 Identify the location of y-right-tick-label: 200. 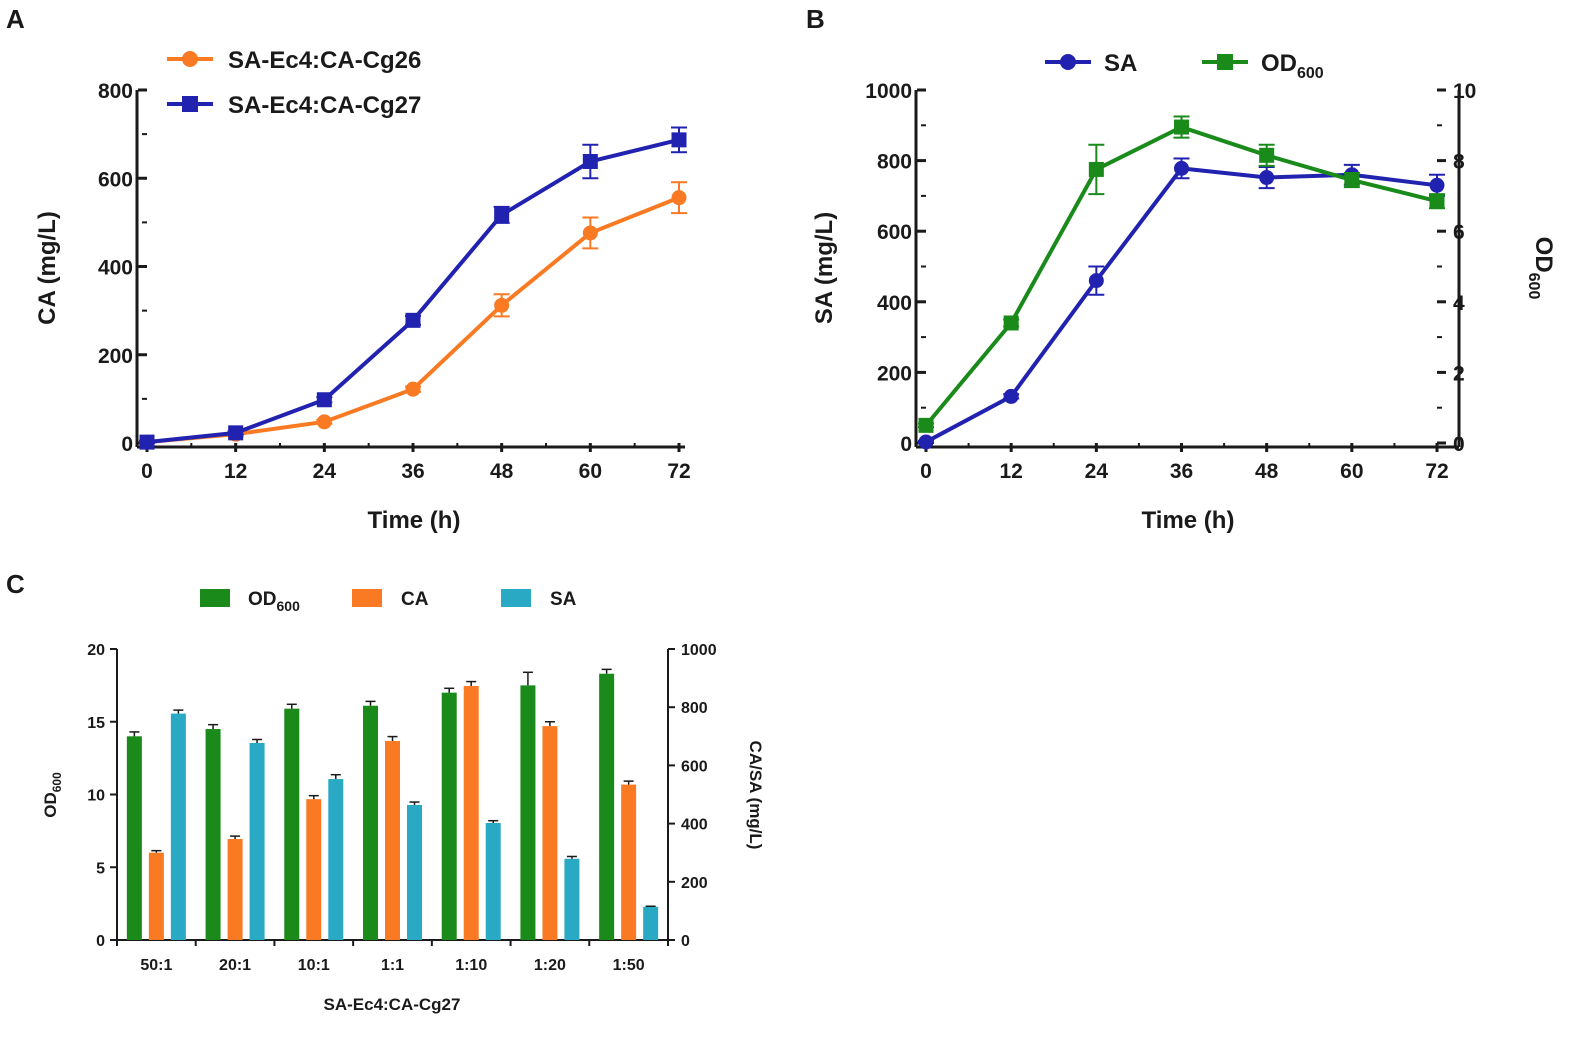
(694, 883).